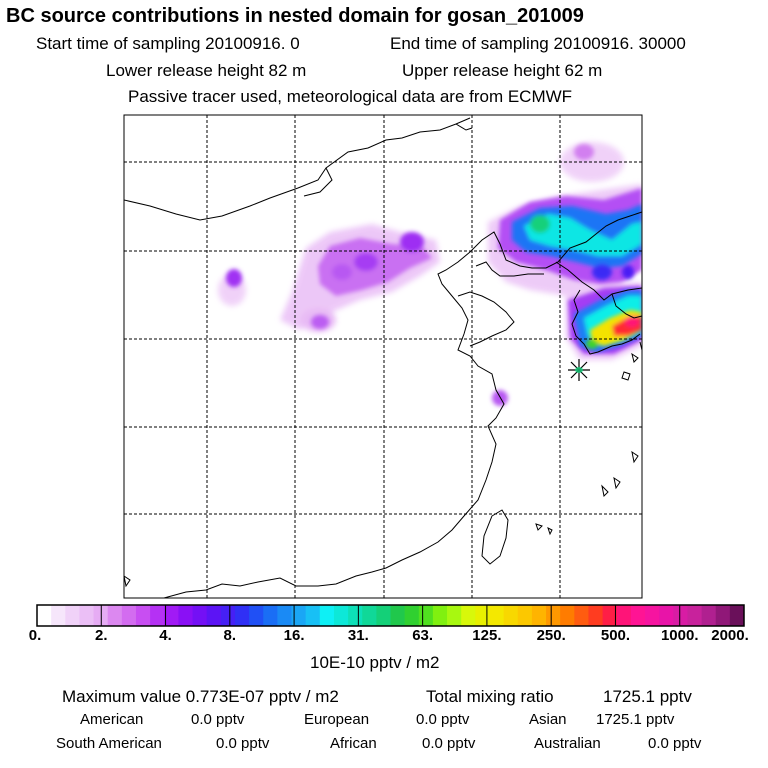 The image size is (768, 768). I want to click on border-korea, so click(598, 281).